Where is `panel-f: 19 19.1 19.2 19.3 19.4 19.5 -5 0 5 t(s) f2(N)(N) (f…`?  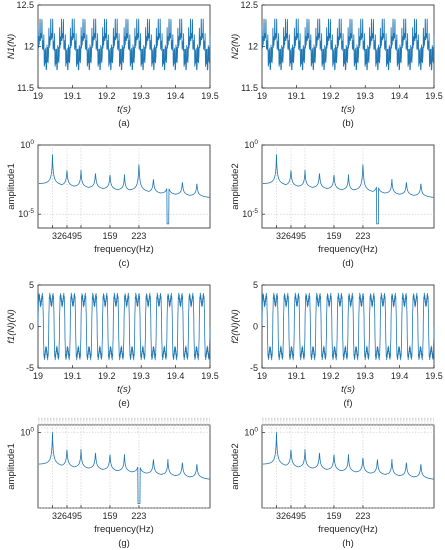 panel-f: 19 19.1 19.2 19.3 19.4 19.5 -5 0 5 t(s) f2(N)(N) (f… is located at coordinates (336, 344).